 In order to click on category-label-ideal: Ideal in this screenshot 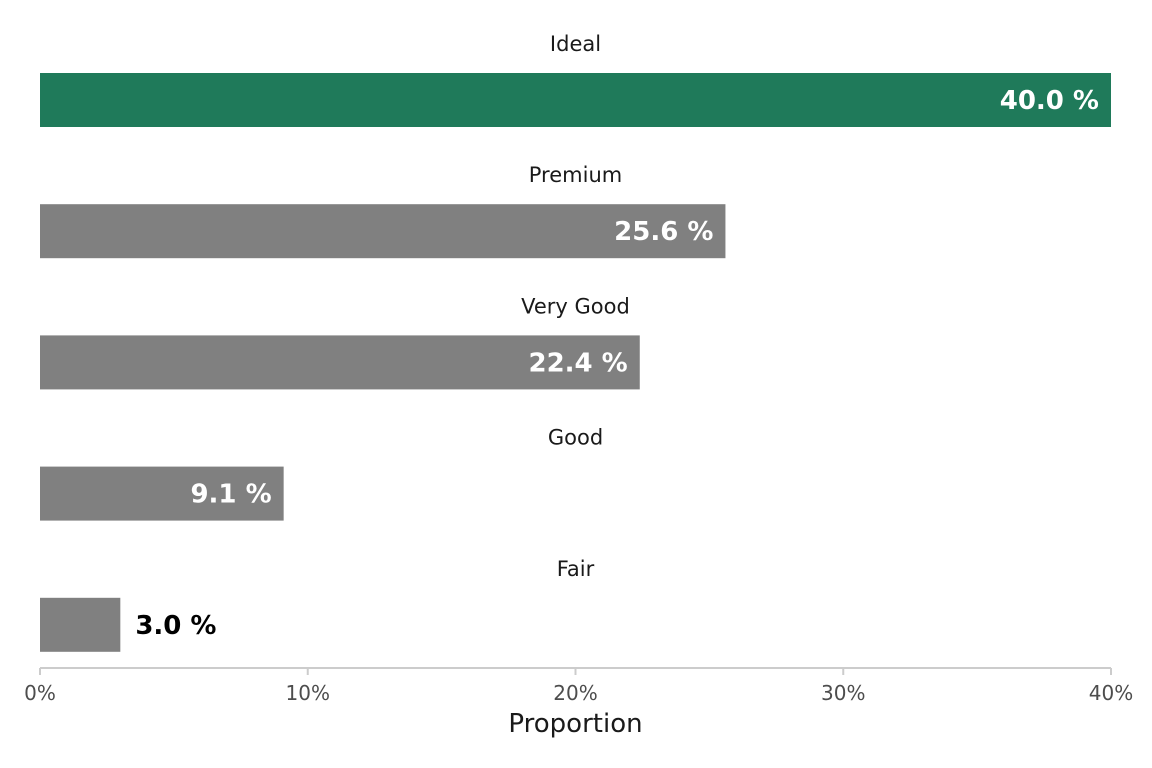, I will do `click(575, 44)`.